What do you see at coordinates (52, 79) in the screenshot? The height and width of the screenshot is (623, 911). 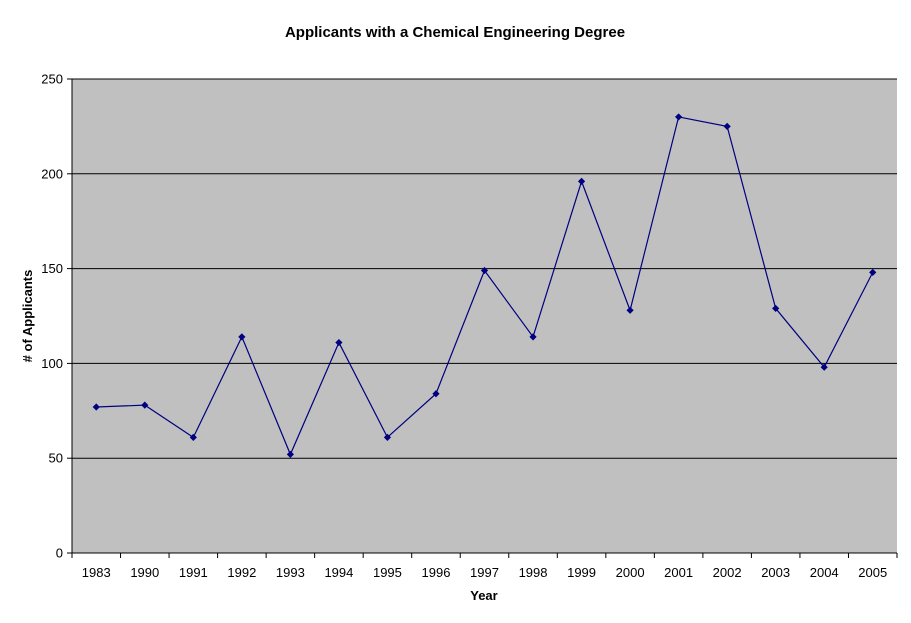 I see `y-tick-label: 250` at bounding box center [52, 79].